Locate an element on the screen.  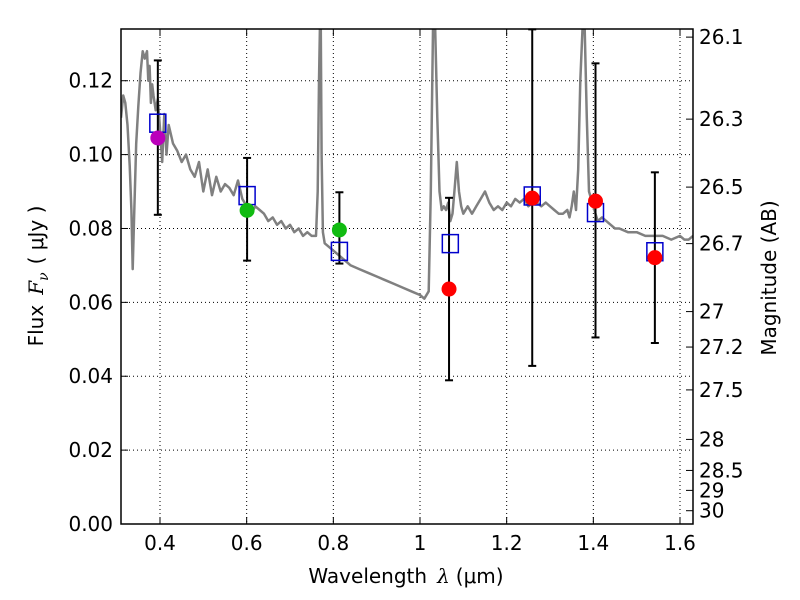
x-tick-label: 1.2 is located at coordinates (507, 543).